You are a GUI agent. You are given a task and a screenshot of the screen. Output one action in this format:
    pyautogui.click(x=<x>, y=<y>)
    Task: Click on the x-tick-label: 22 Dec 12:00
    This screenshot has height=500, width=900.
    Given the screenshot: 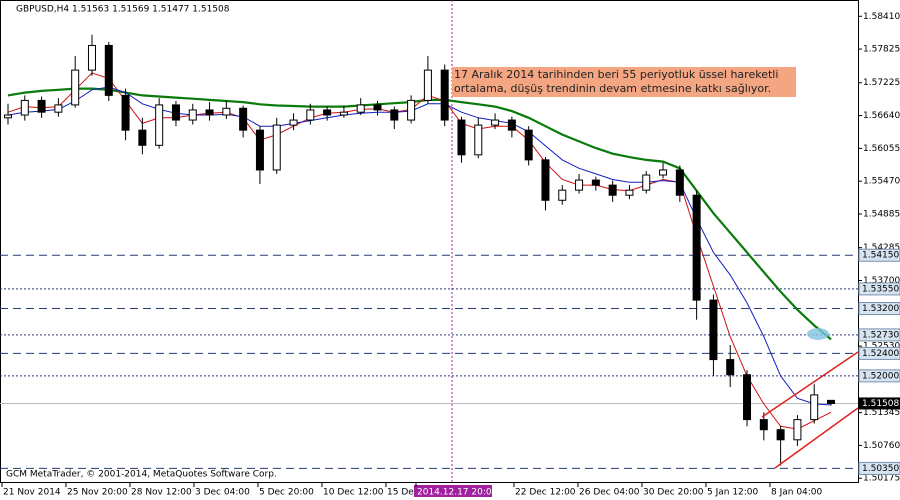 What is the action you would take?
    pyautogui.click(x=545, y=493)
    